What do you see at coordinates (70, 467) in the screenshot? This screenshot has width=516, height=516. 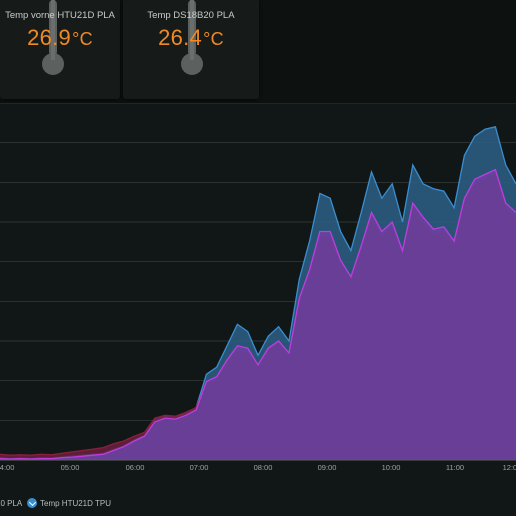 I see `x-tick-label: 05:00` at bounding box center [70, 467].